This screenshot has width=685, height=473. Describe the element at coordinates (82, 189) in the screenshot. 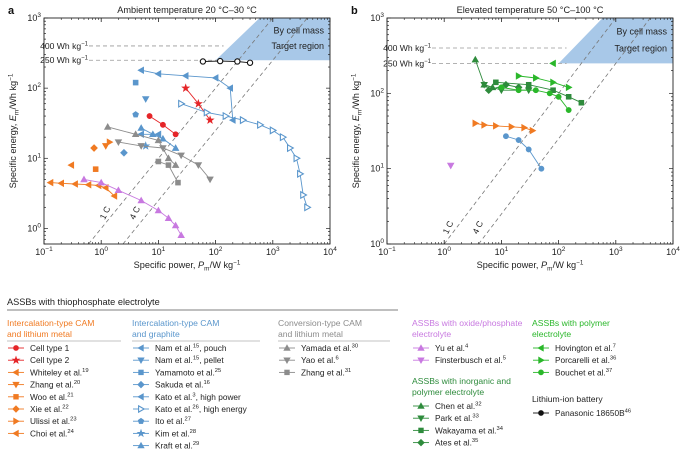

I see `series-whiteley-et-al` at that location.